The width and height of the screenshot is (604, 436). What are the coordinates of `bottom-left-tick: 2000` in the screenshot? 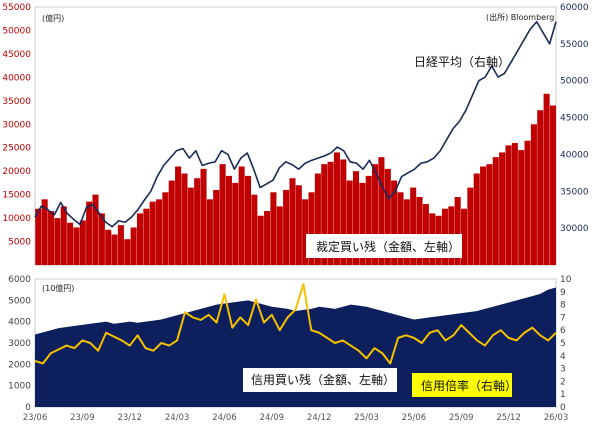 It's located at (19, 365).